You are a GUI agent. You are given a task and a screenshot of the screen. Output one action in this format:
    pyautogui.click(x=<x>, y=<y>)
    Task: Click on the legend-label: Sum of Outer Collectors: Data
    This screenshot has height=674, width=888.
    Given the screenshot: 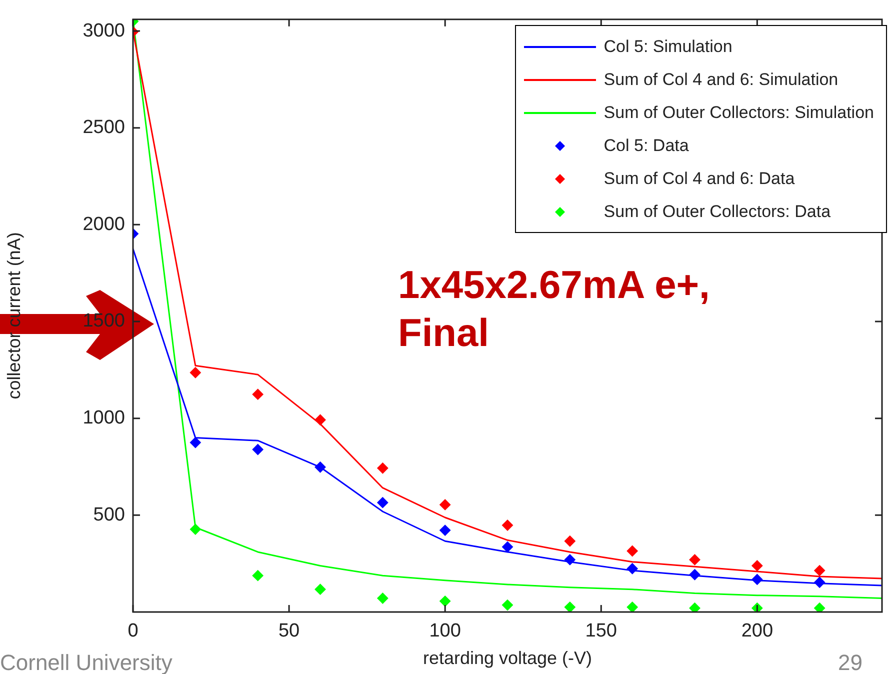 What is the action you would take?
    pyautogui.click(x=717, y=212)
    